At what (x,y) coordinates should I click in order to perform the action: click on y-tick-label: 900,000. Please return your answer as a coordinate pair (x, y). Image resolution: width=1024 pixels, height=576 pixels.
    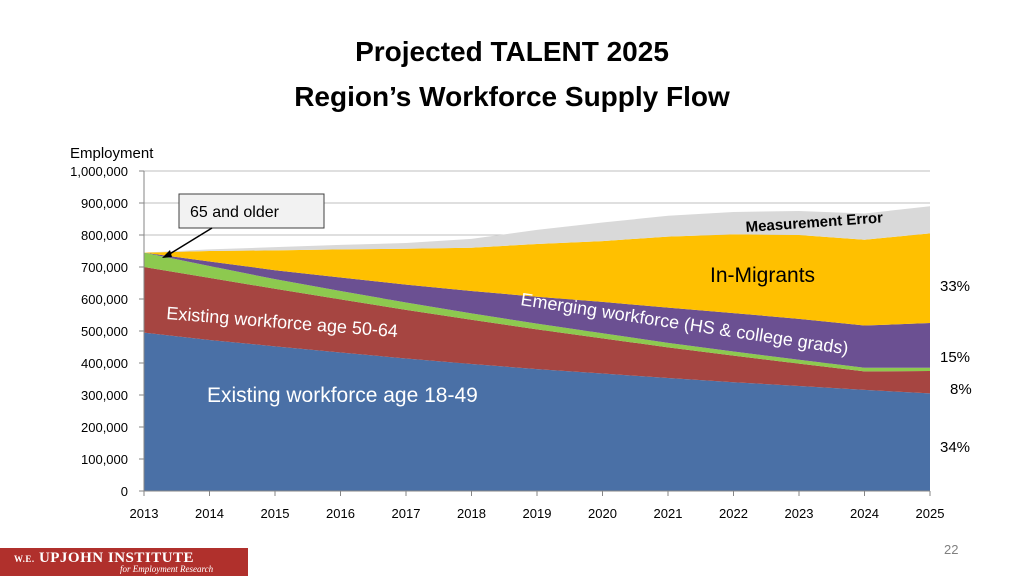
    Looking at the image, I should click on (104, 203).